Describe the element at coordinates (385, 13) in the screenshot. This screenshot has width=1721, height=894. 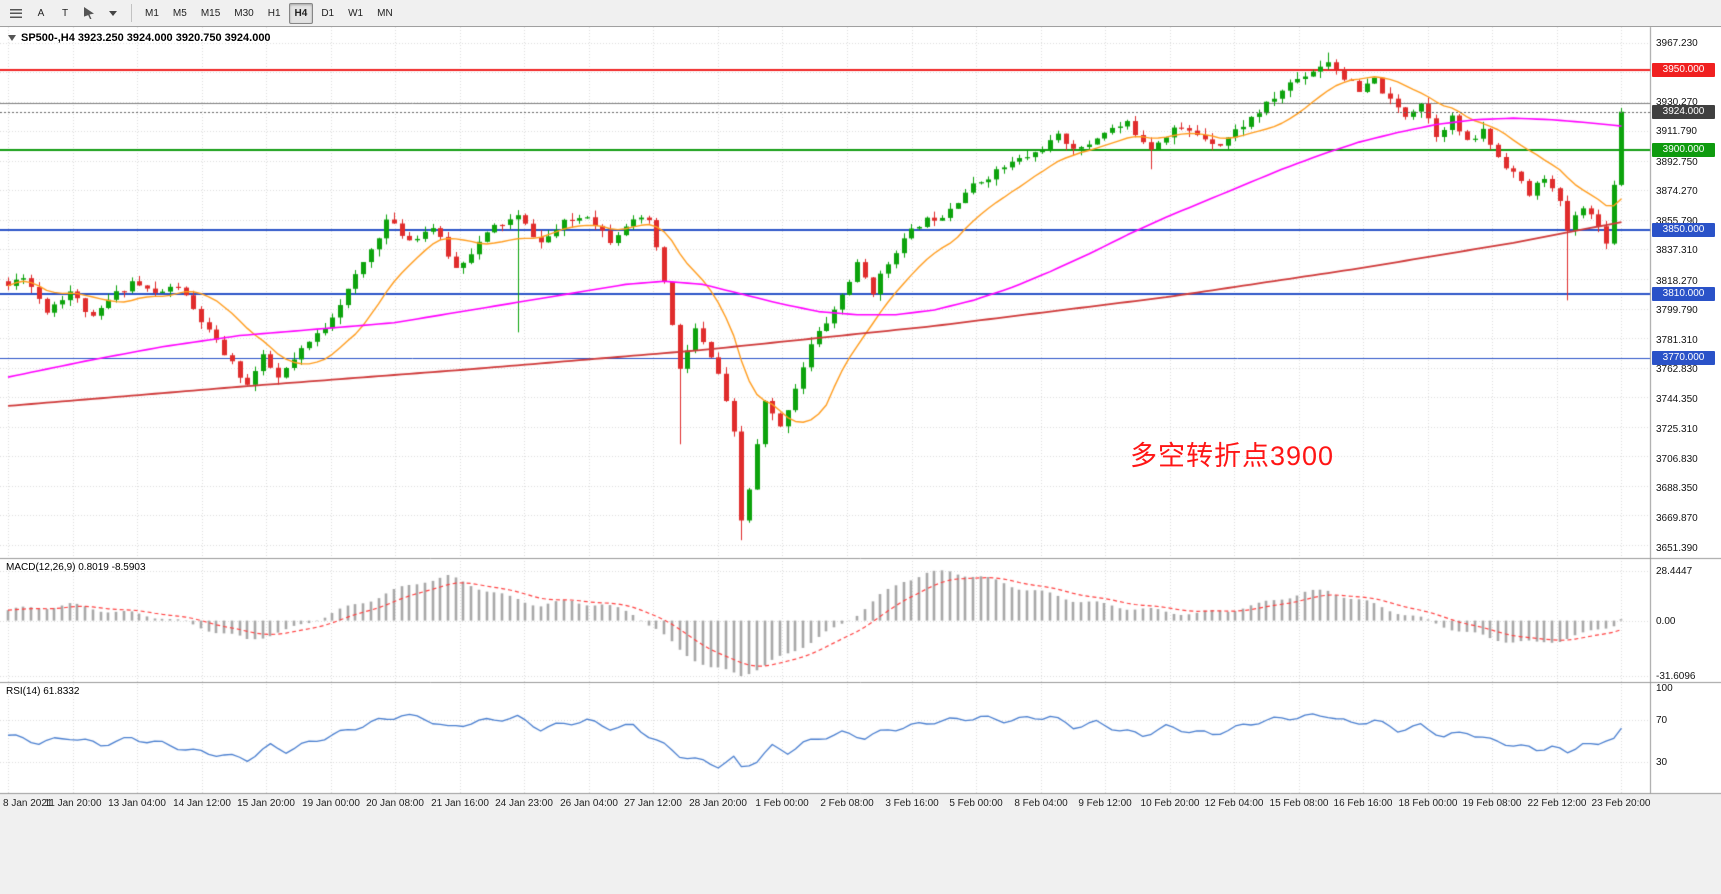
I see `timeframe-button-mn: MN` at that location.